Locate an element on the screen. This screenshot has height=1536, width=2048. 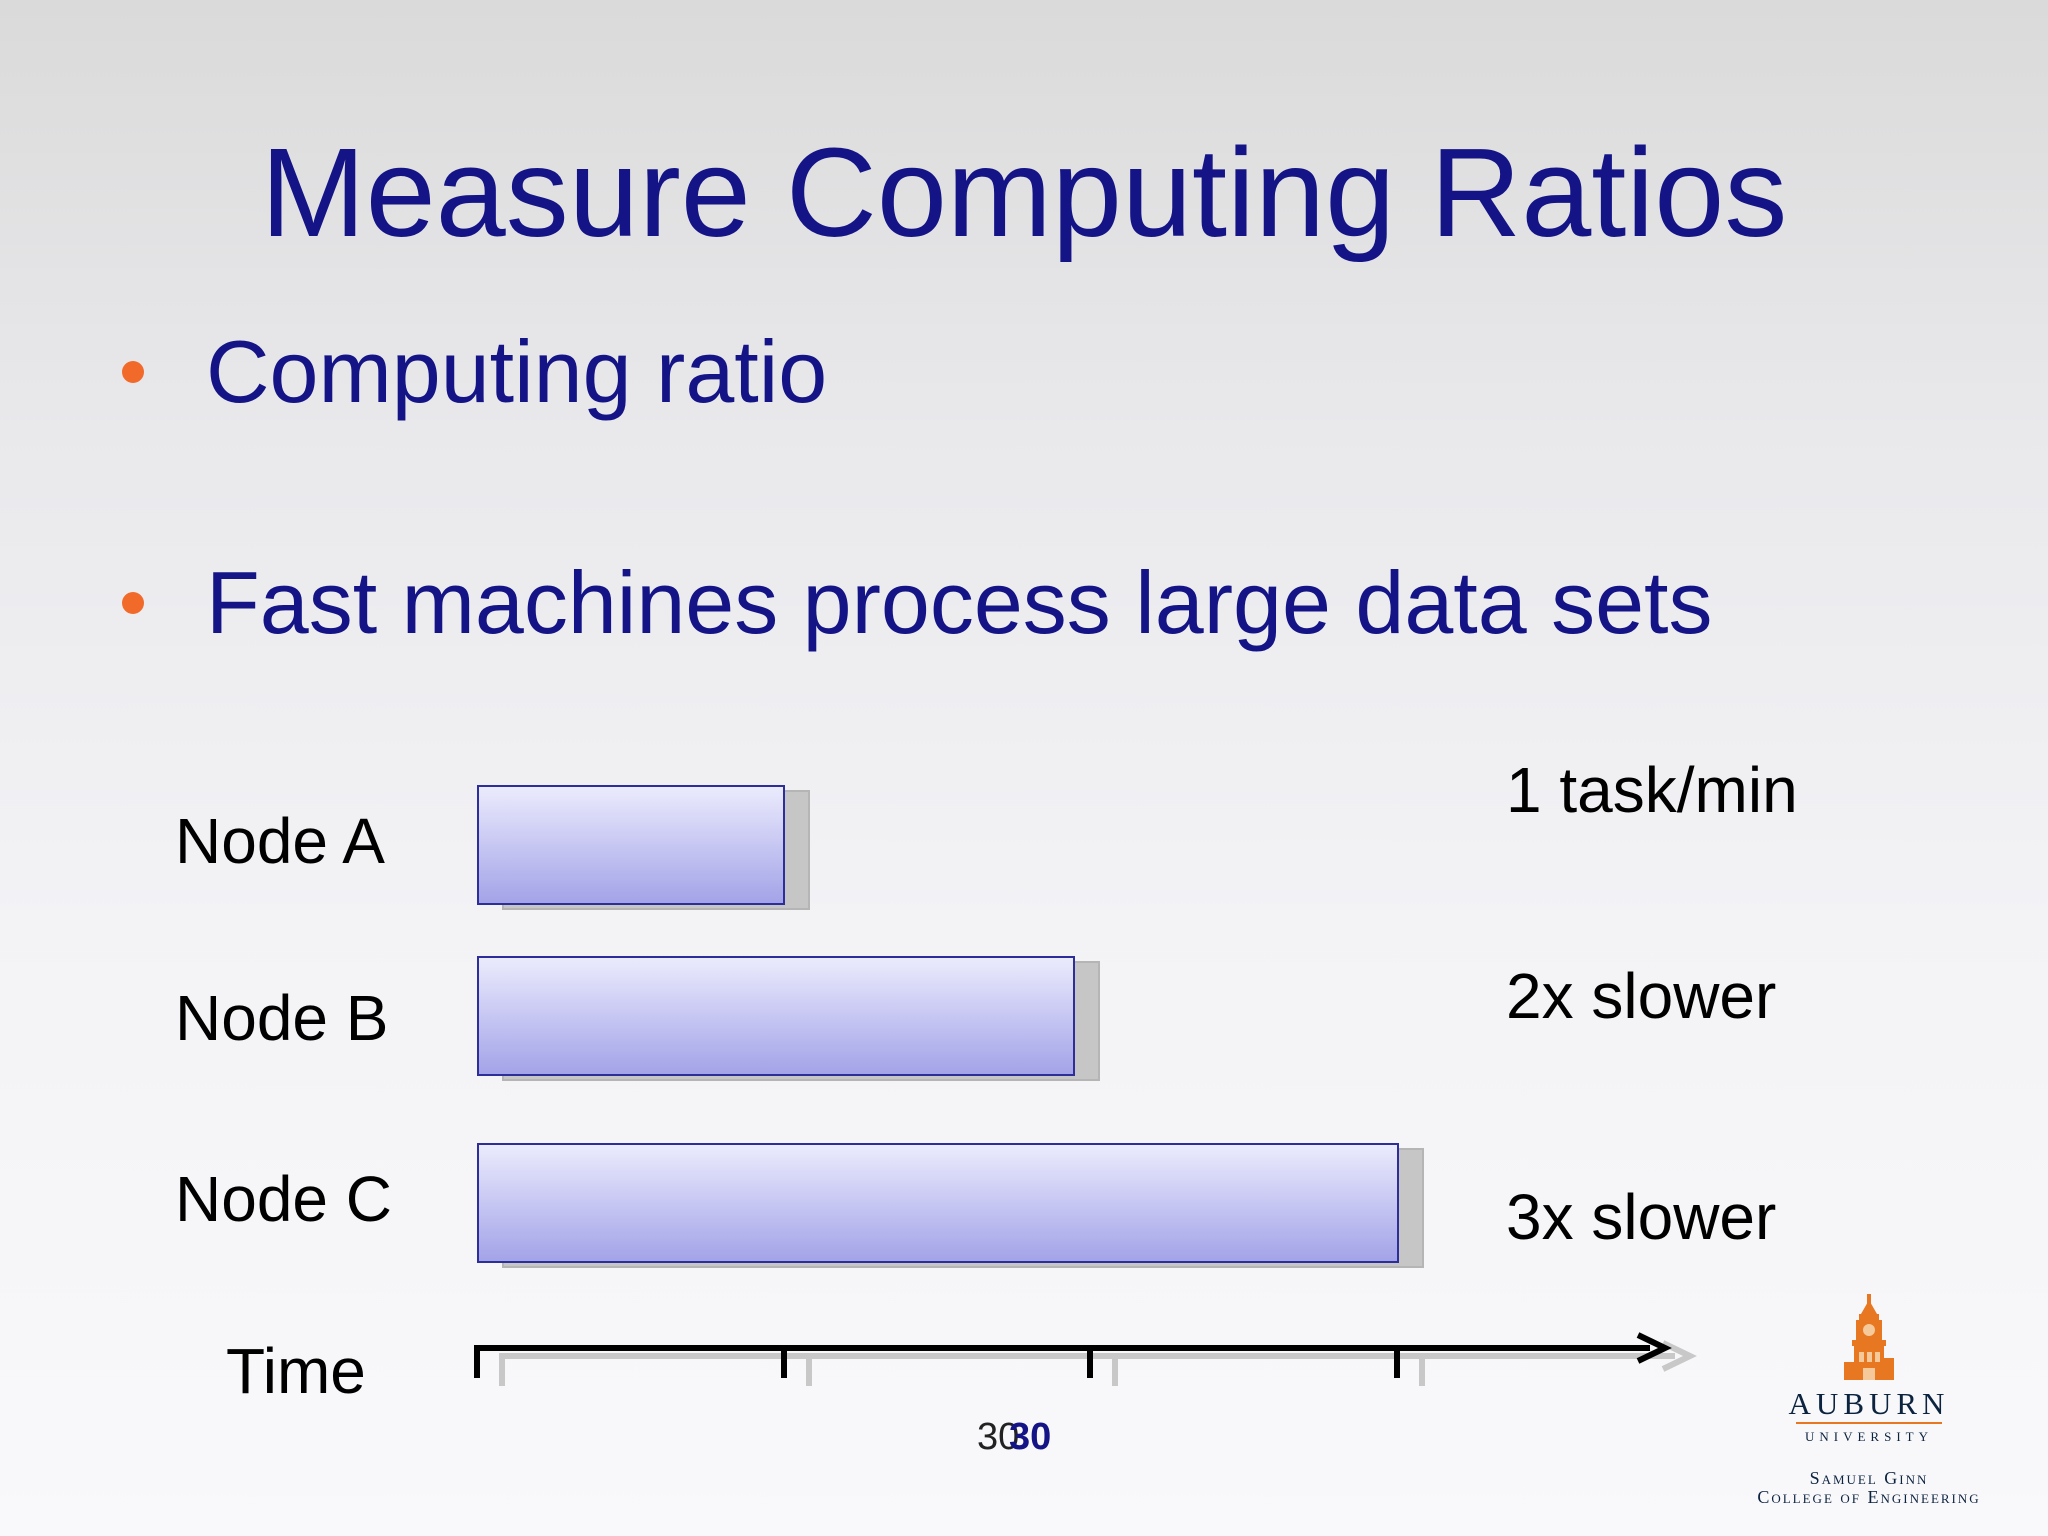
node-label-c: Node C is located at coordinates (283, 1199).